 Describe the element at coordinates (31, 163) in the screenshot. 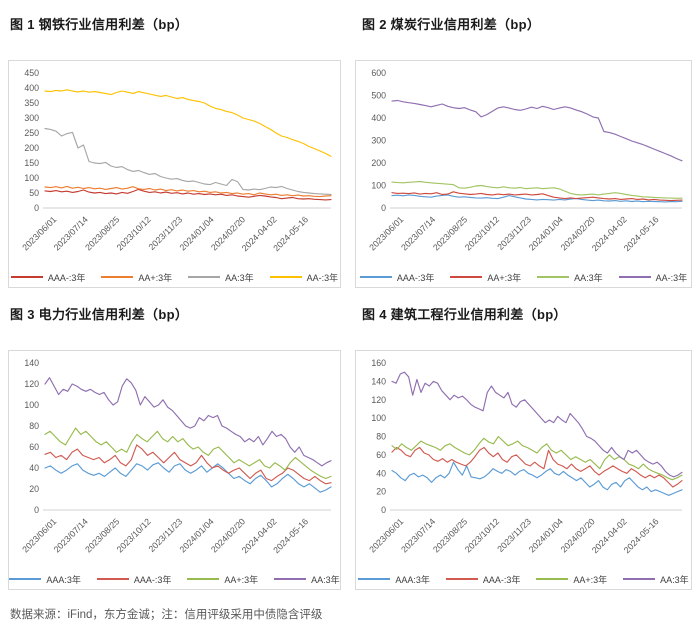

I see `y-axis-tick-label: 150` at that location.